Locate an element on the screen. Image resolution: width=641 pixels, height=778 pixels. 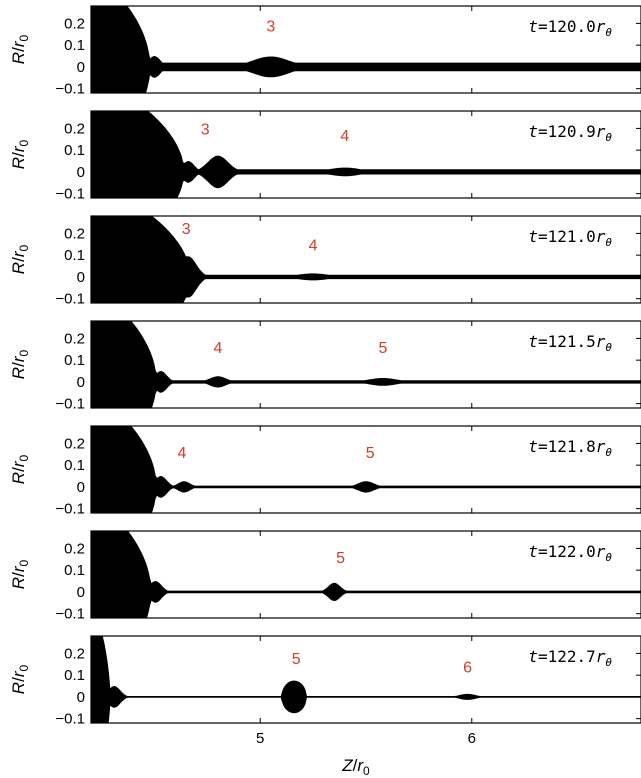
x-tick-label: 5 is located at coordinates (260, 738).